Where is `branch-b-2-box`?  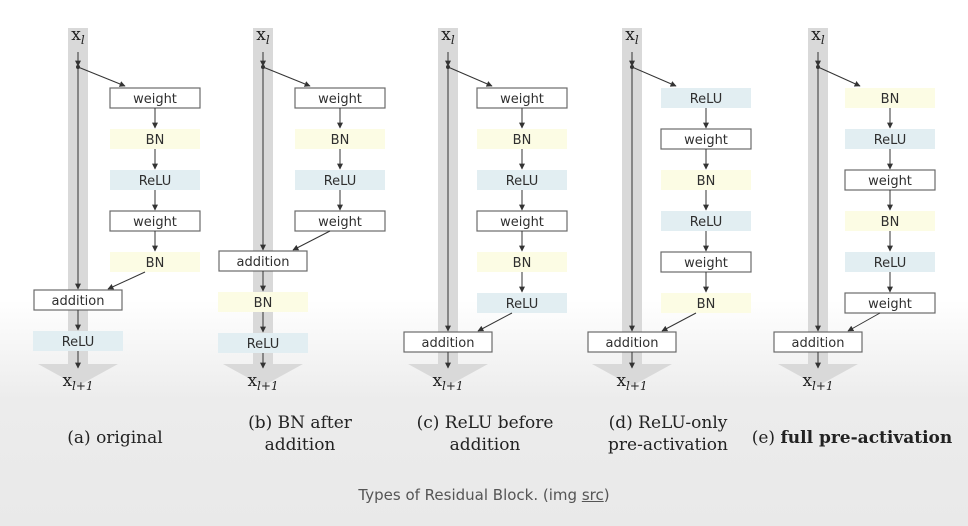 branch-b-2-box is located at coordinates (340, 180).